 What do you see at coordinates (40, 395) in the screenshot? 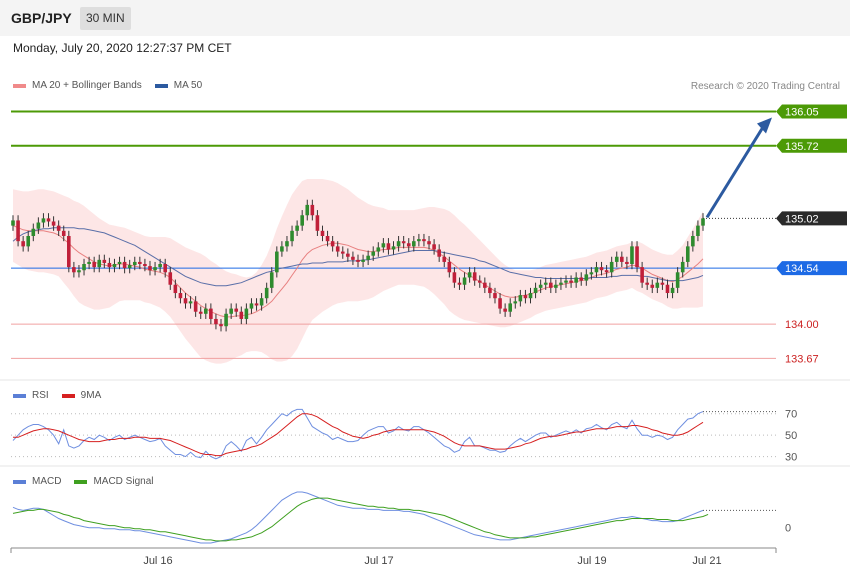
I see `legend-label-rsi: RSI` at bounding box center [40, 395].